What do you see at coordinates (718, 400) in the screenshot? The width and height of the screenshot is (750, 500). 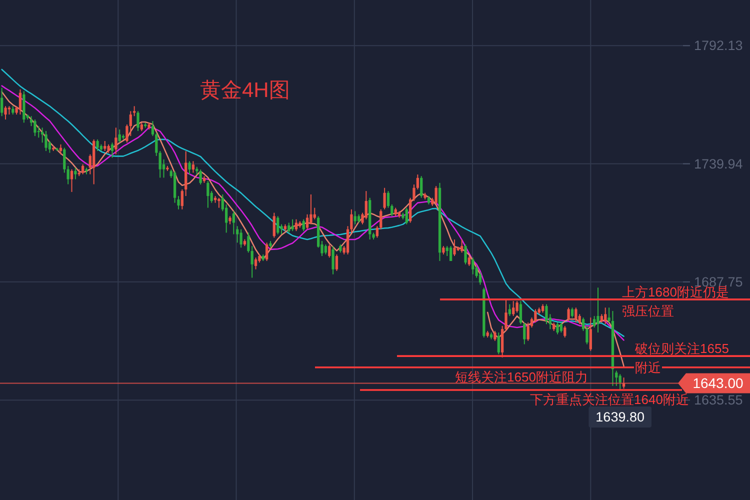 I see `y-tick-label: 1635.55` at bounding box center [718, 400].